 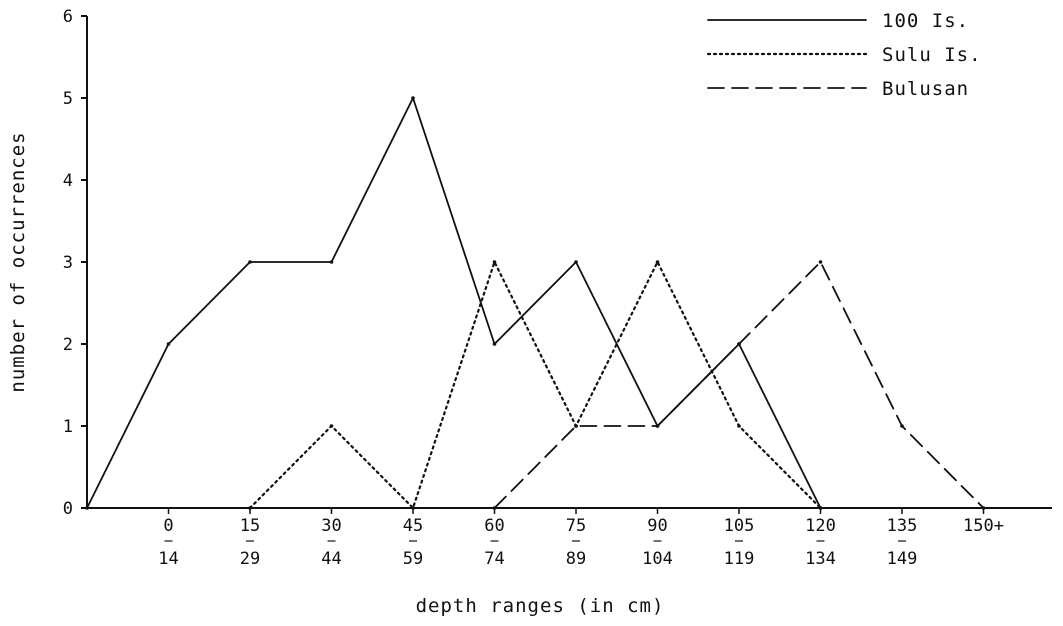 What do you see at coordinates (902, 526) in the screenshot?
I see `x-tick-label-top: 135` at bounding box center [902, 526].